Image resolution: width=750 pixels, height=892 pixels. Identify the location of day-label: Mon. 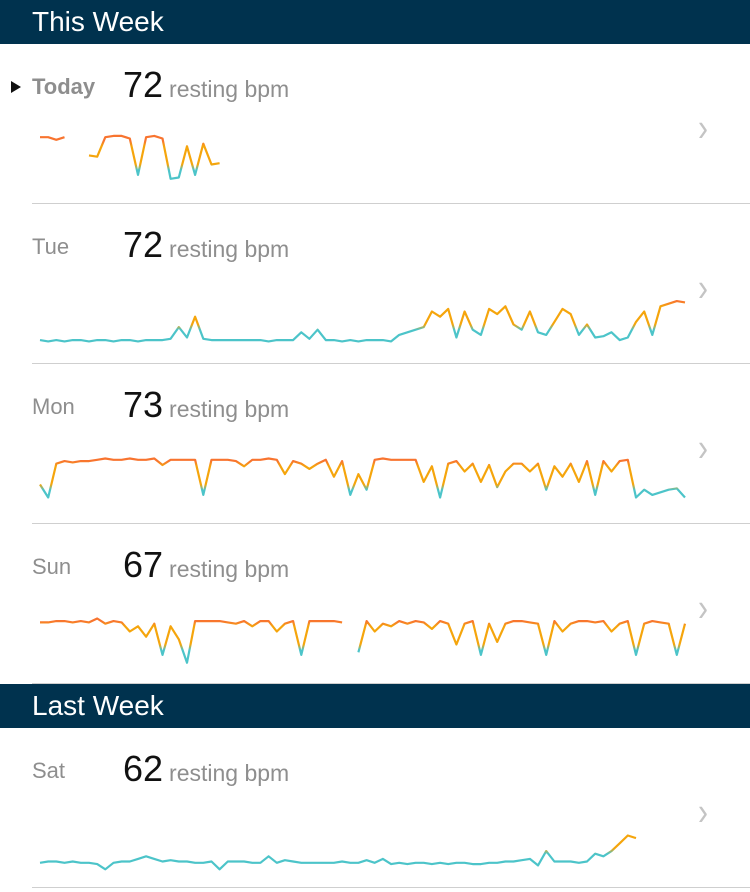
(53, 406).